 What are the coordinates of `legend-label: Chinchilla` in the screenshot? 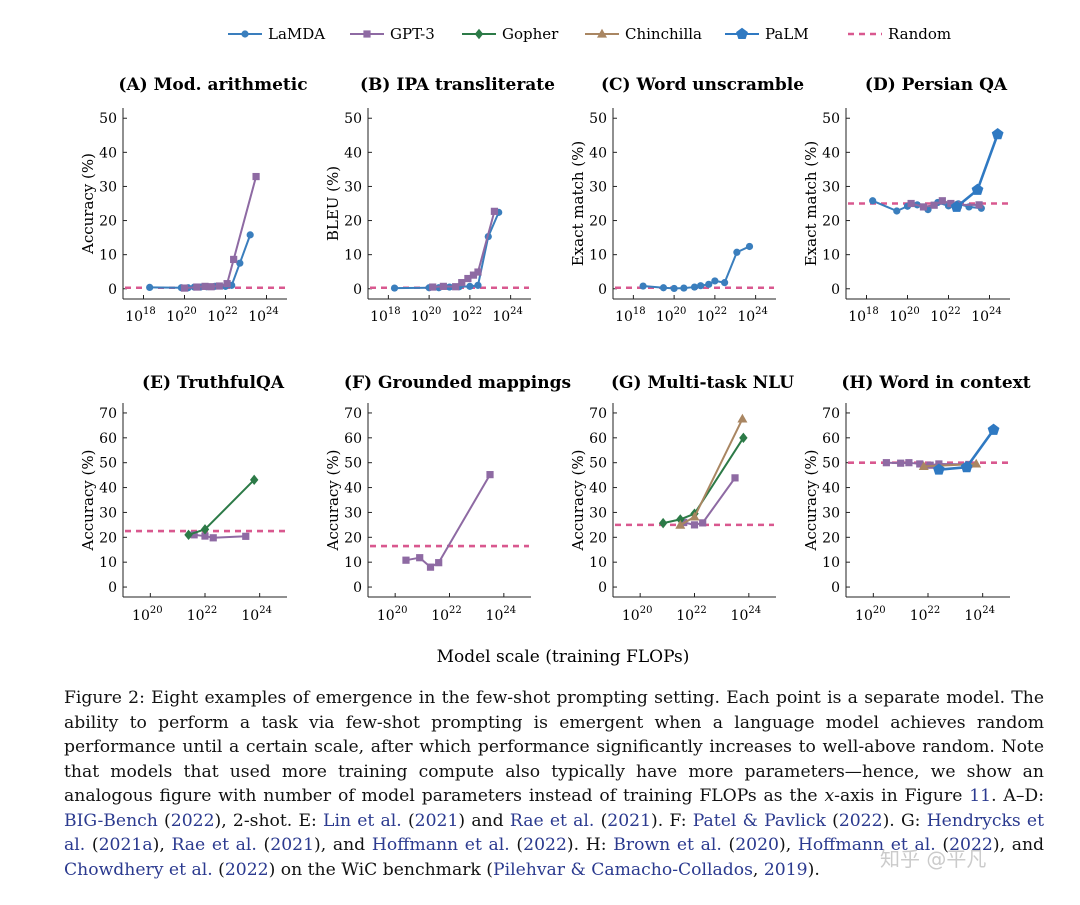 It's located at (663, 34).